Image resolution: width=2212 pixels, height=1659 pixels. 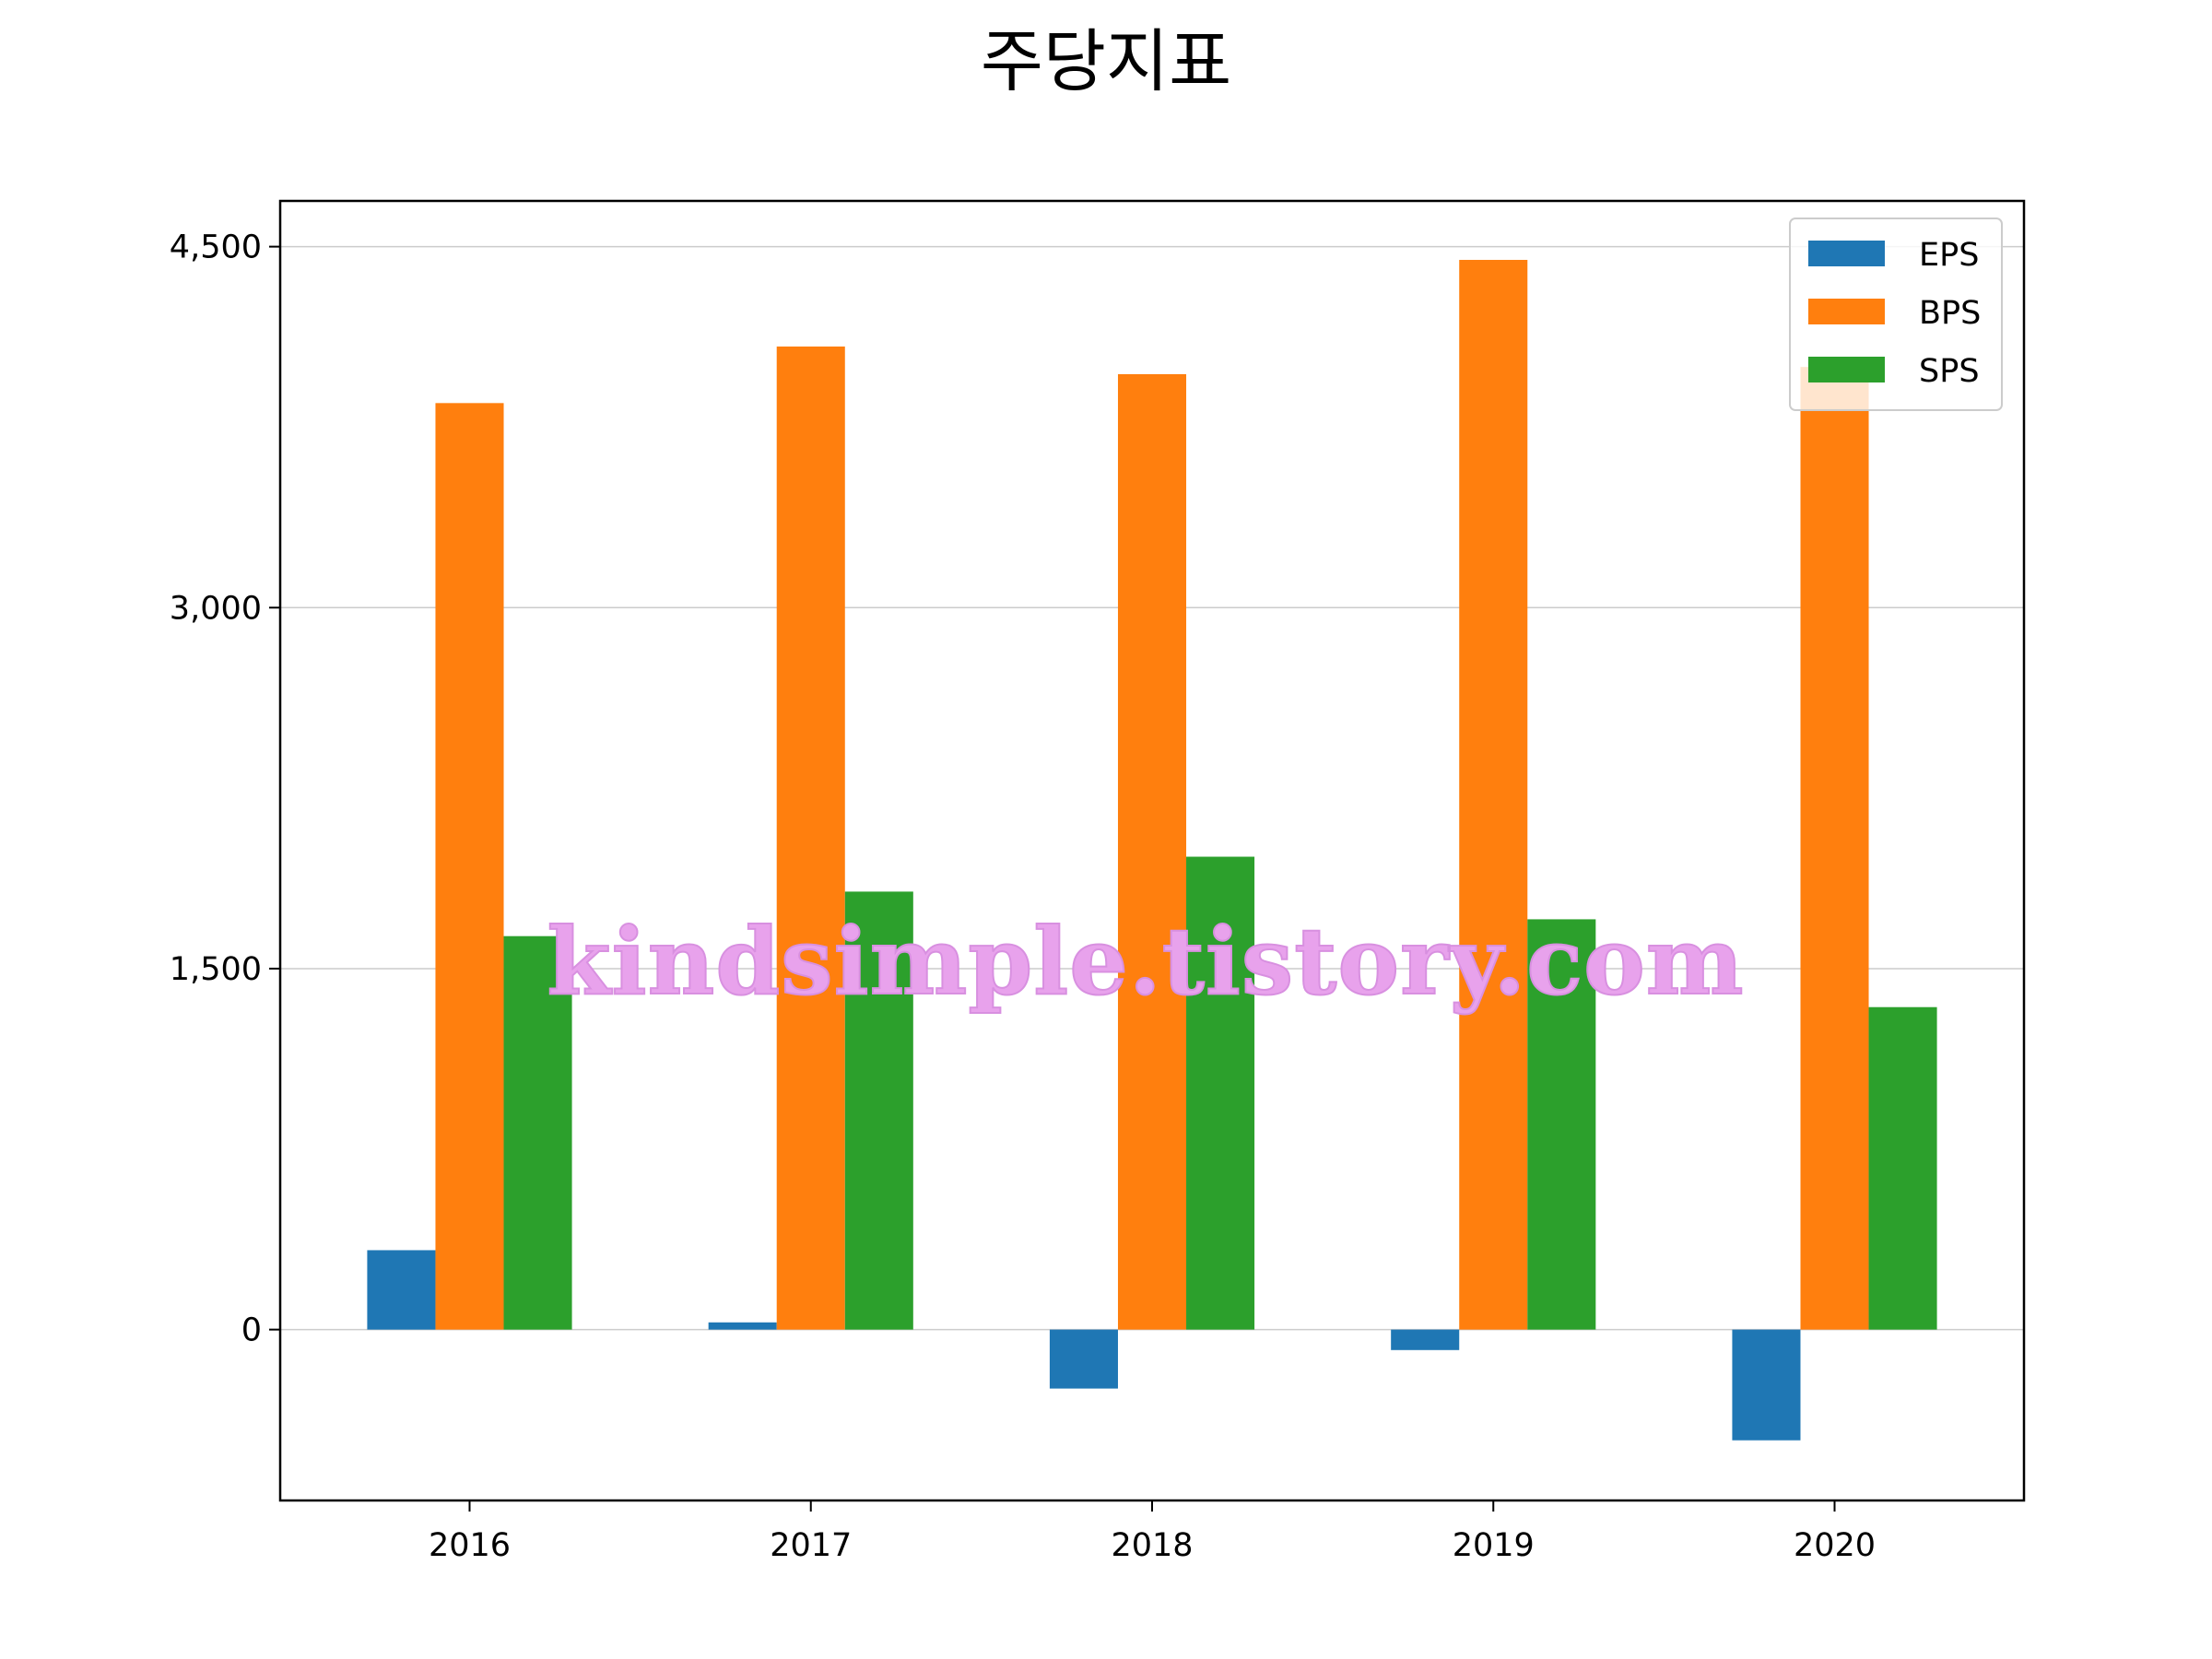 I want to click on x-tick-label: 2016, so click(x=470, y=1545).